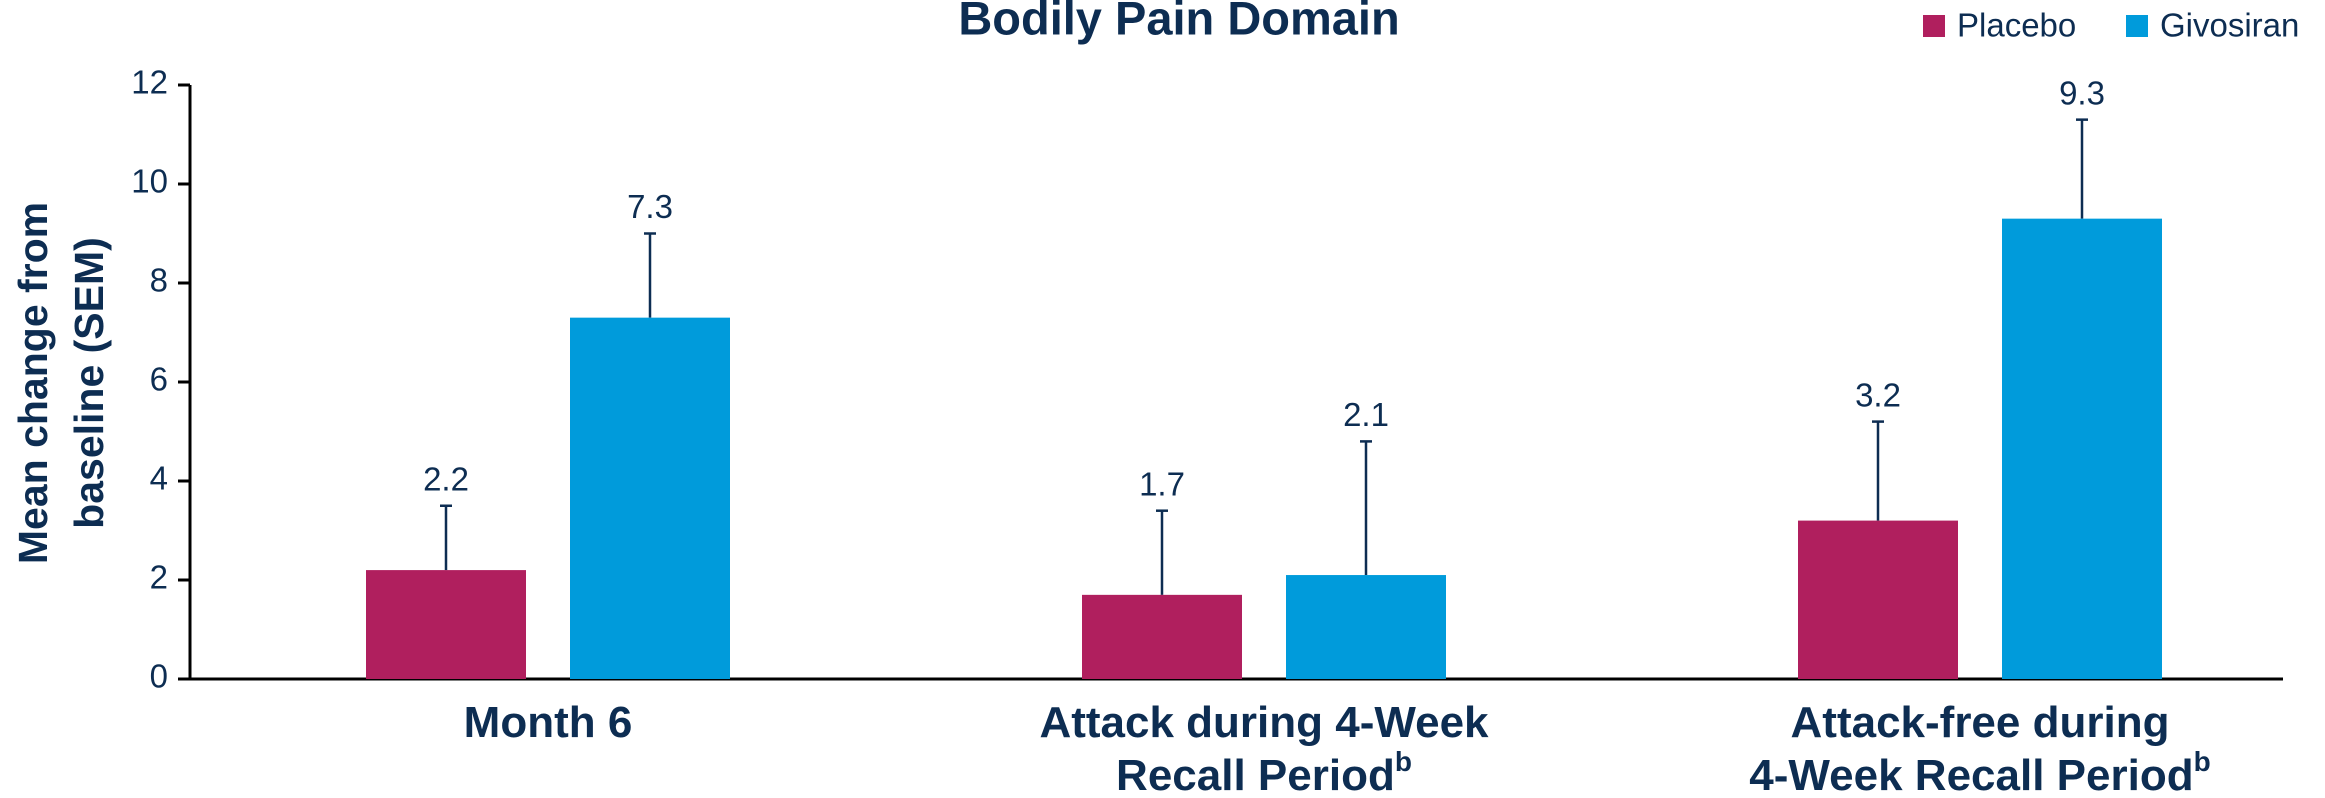 The width and height of the screenshot is (2325, 798). I want to click on y-tick-label: 2, so click(159, 577).